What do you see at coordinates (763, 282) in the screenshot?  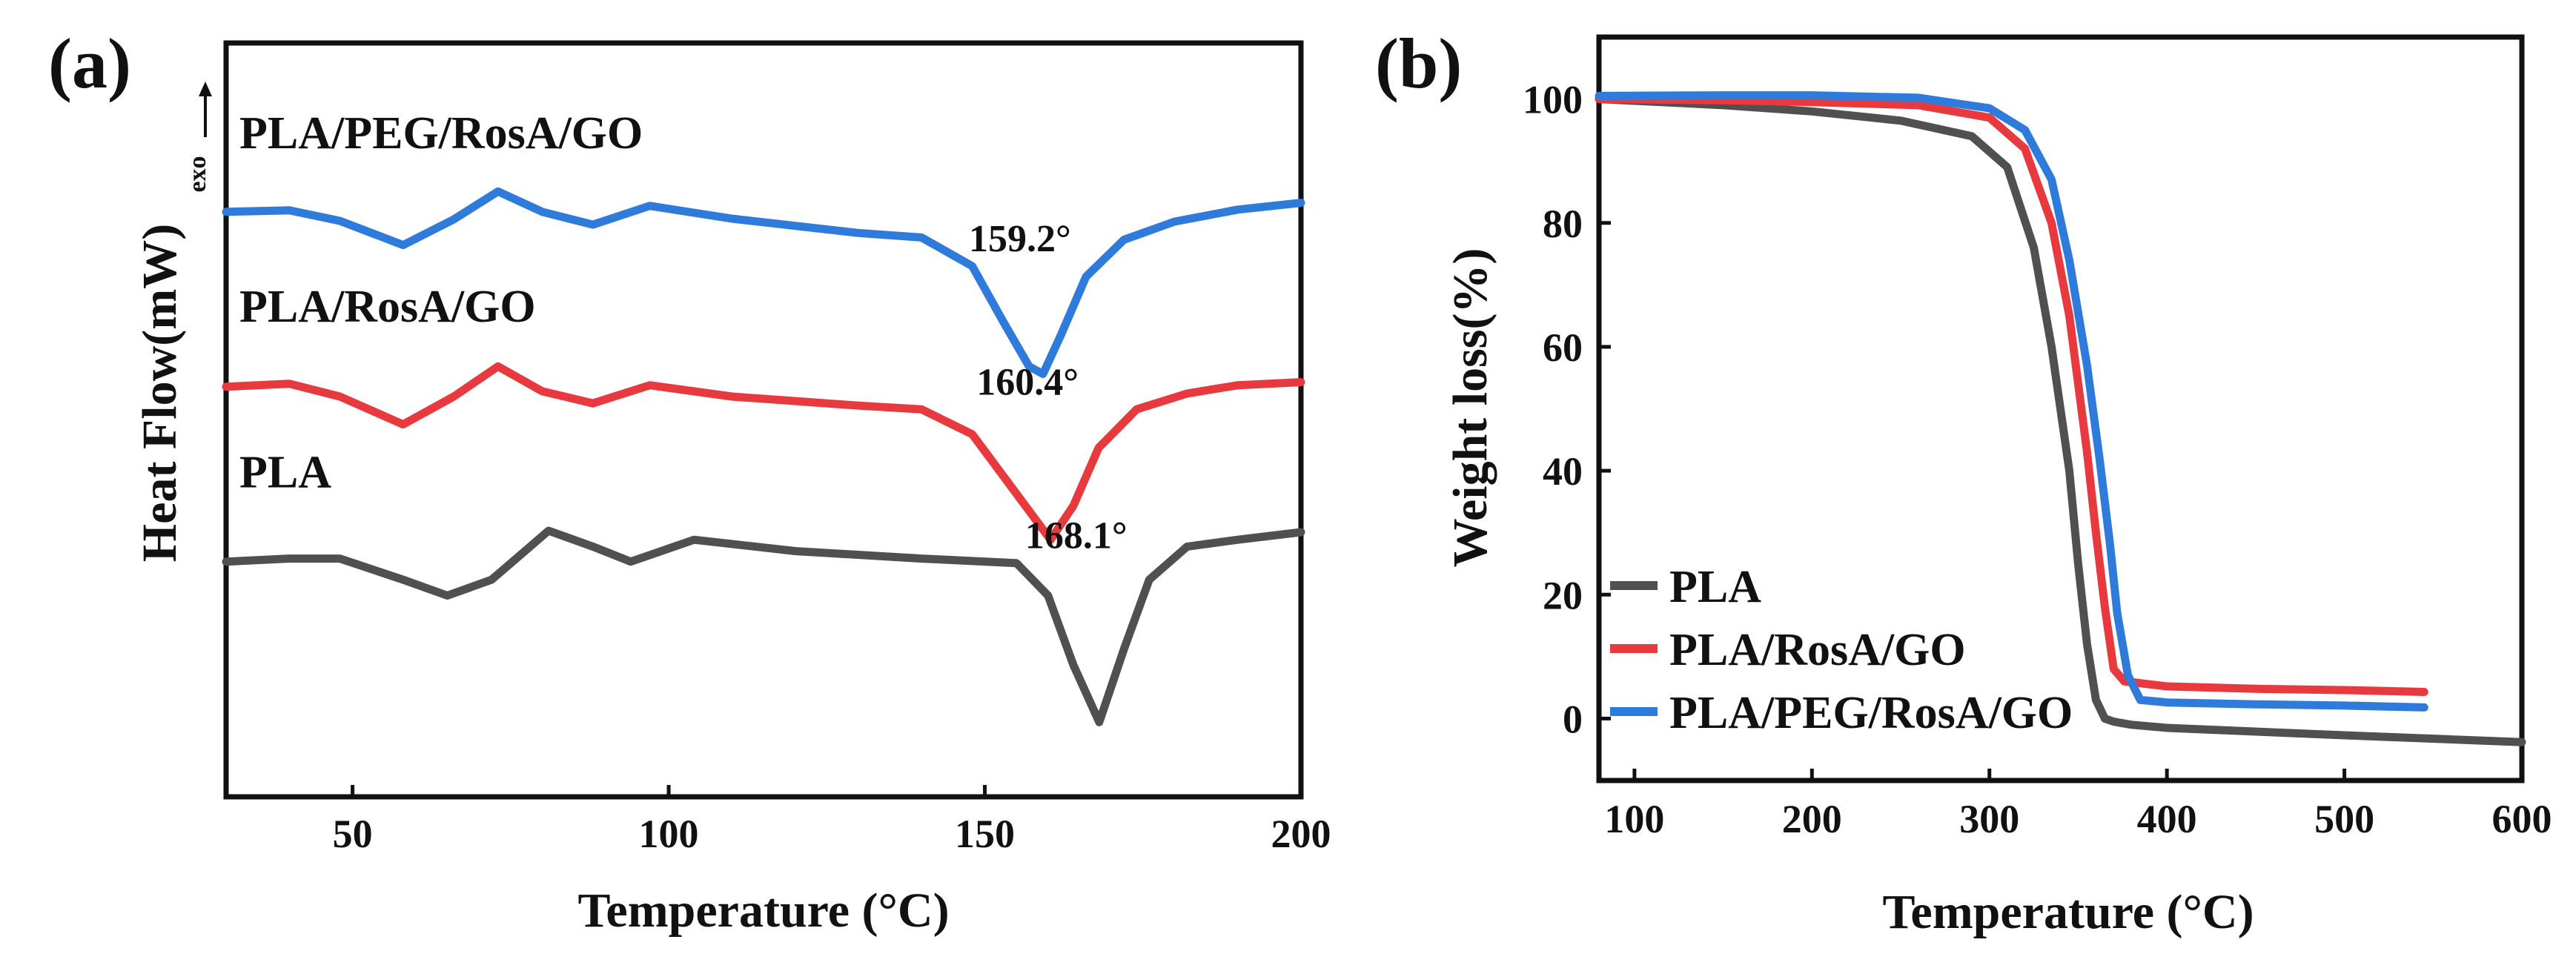 I see `panel-a-series-line-pla-peg-rosa-go` at bounding box center [763, 282].